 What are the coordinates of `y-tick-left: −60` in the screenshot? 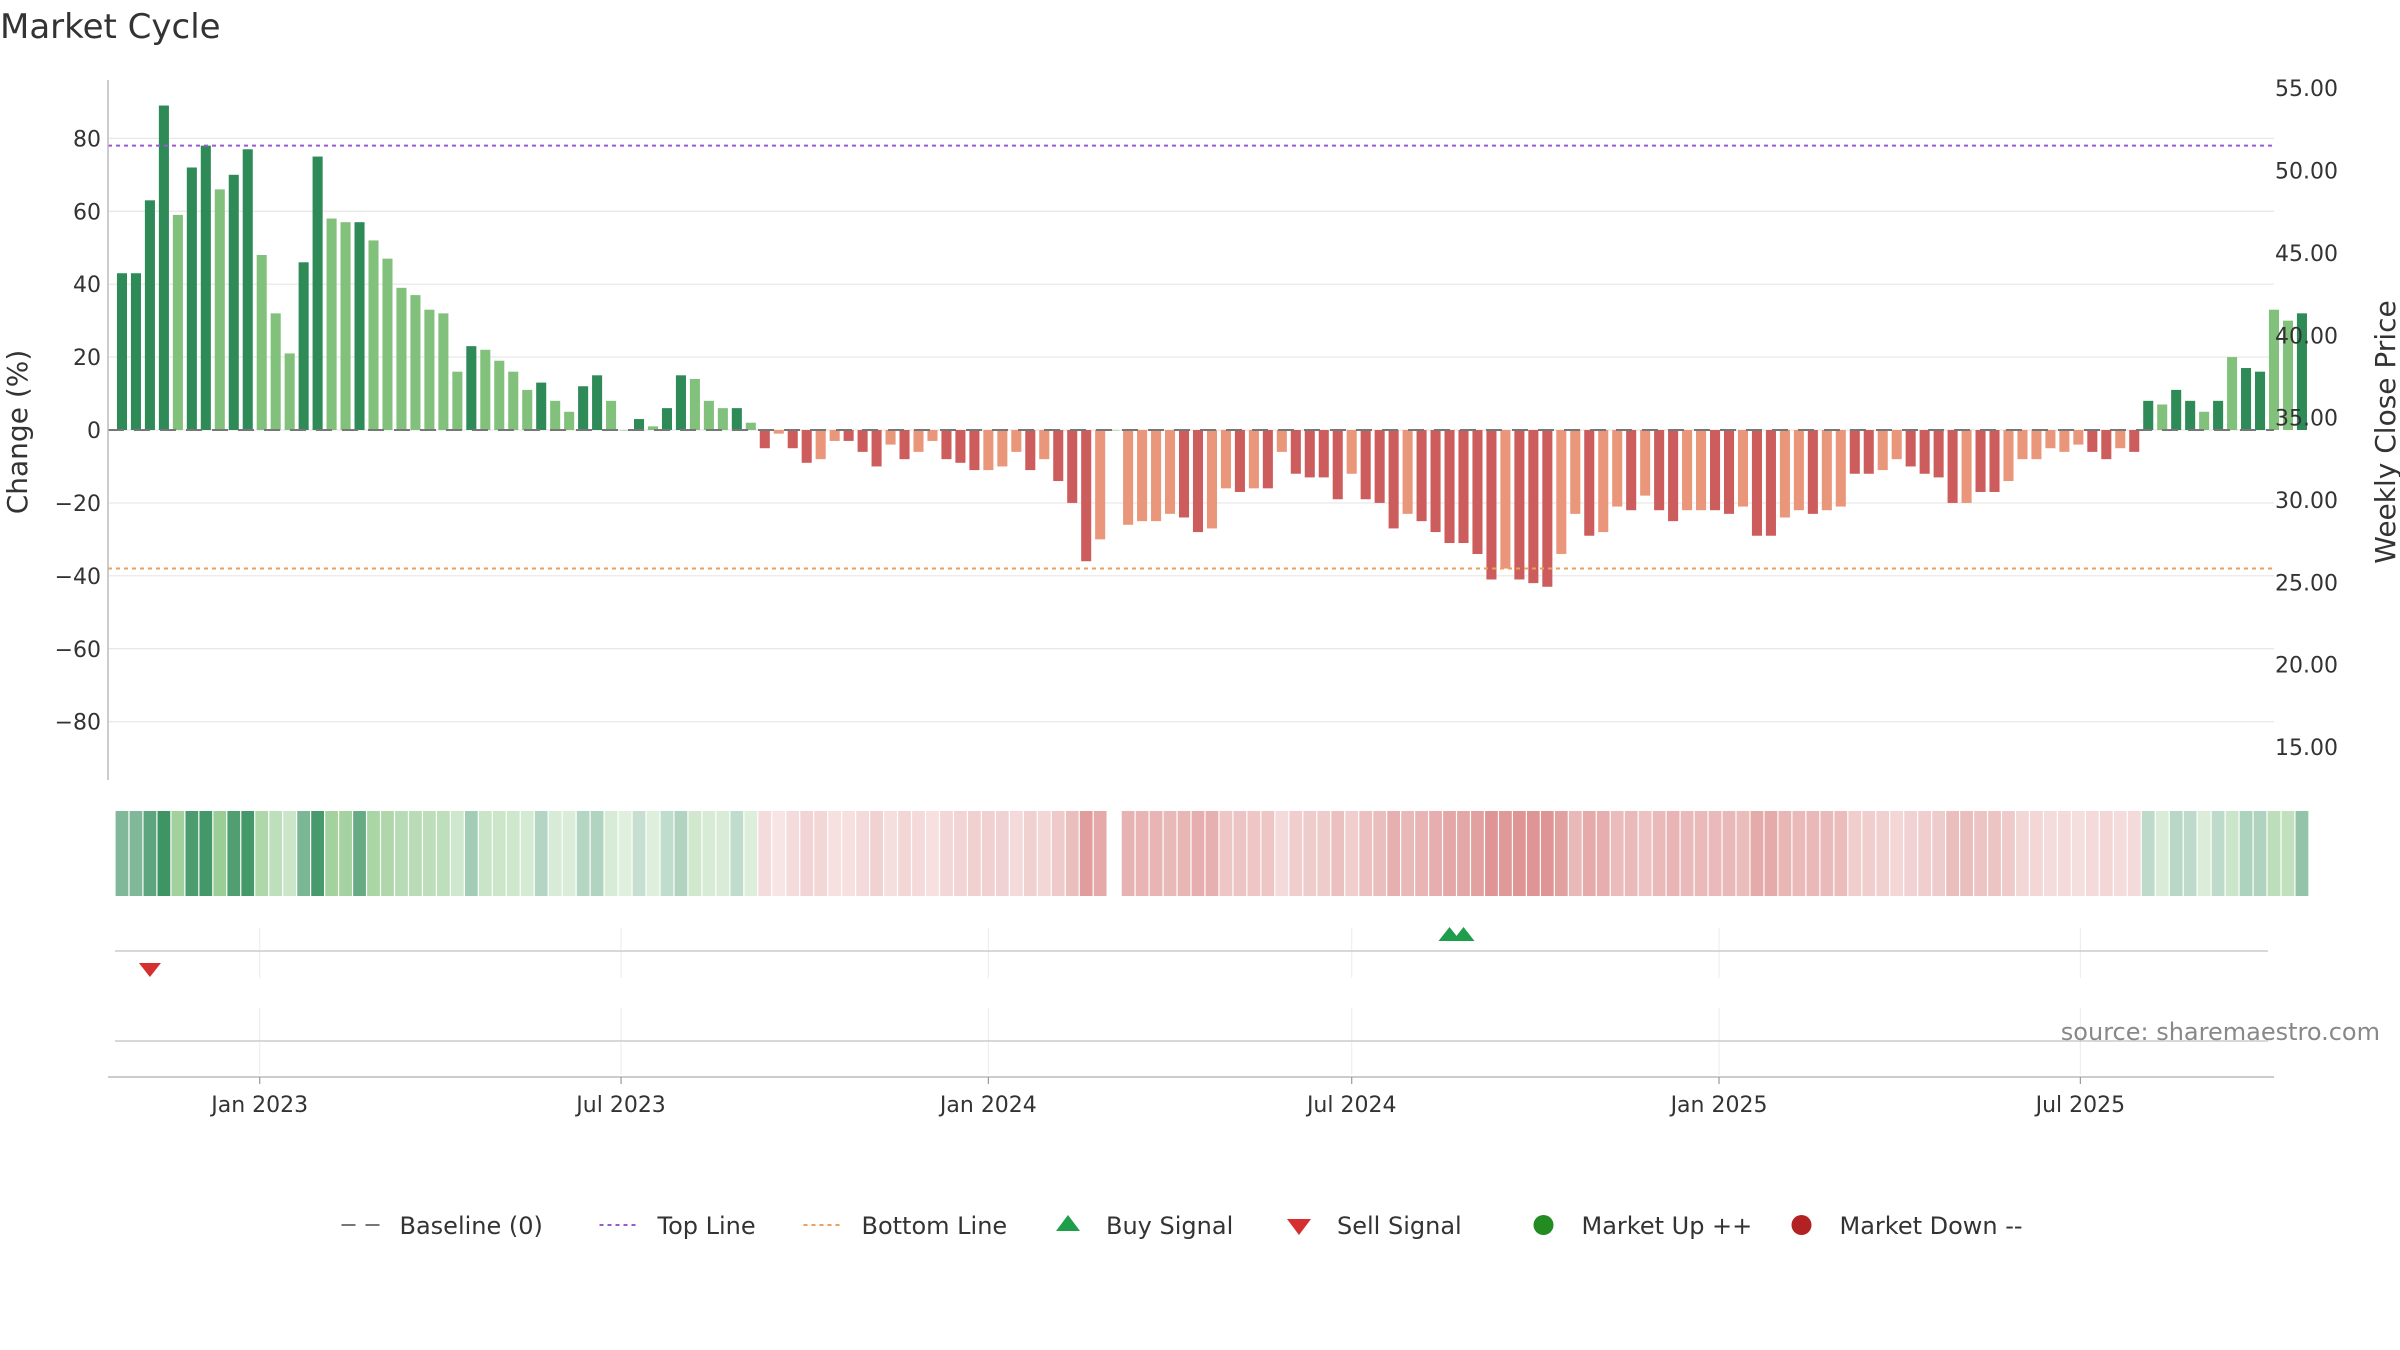 It's located at (78, 650).